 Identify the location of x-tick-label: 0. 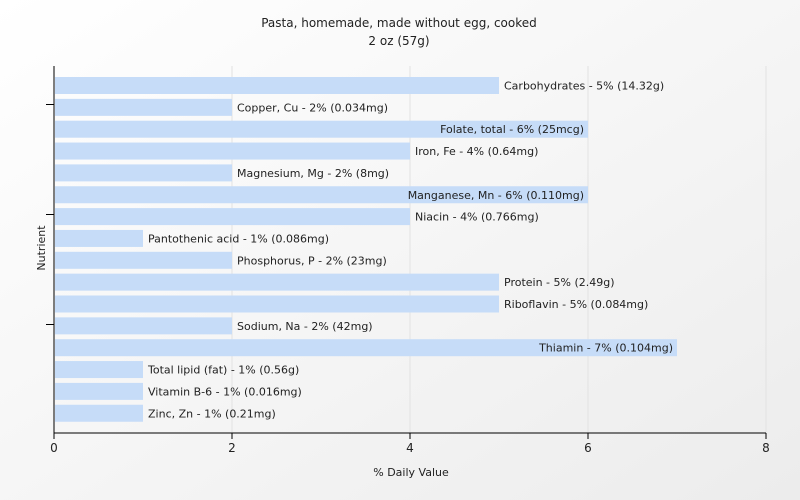
(54, 448).